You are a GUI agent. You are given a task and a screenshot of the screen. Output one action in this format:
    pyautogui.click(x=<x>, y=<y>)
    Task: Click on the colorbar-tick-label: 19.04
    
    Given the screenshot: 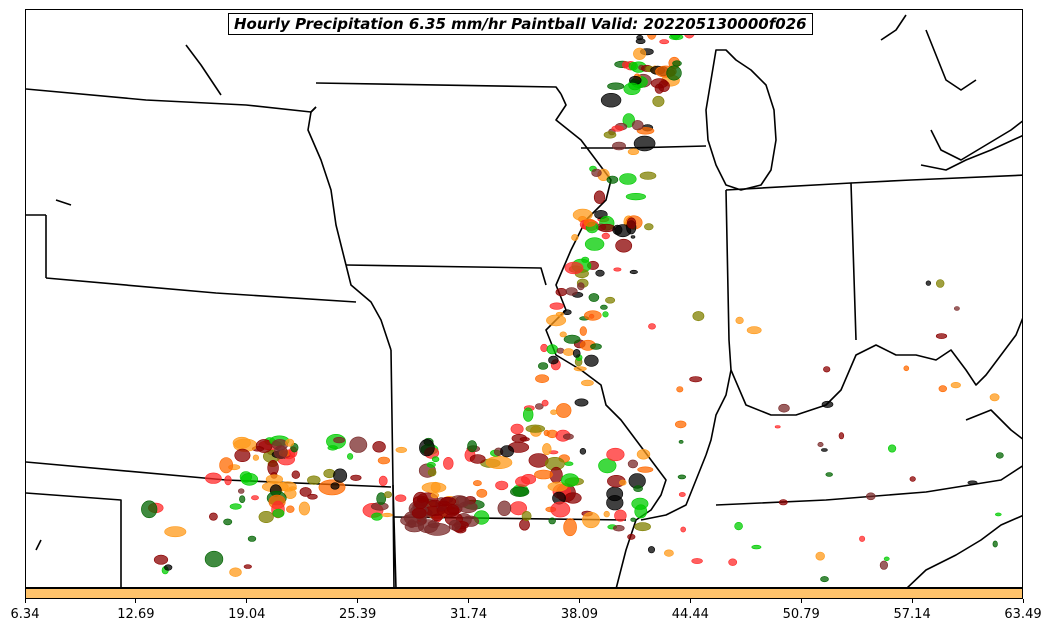 What is the action you would take?
    pyautogui.click(x=247, y=614)
    